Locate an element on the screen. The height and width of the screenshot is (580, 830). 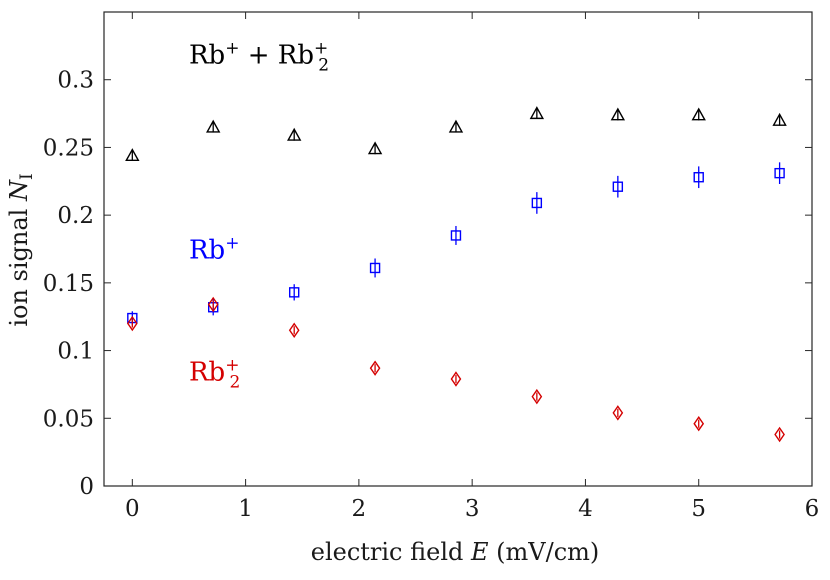
y-tick-label: 0.15 is located at coordinates (68, 284).